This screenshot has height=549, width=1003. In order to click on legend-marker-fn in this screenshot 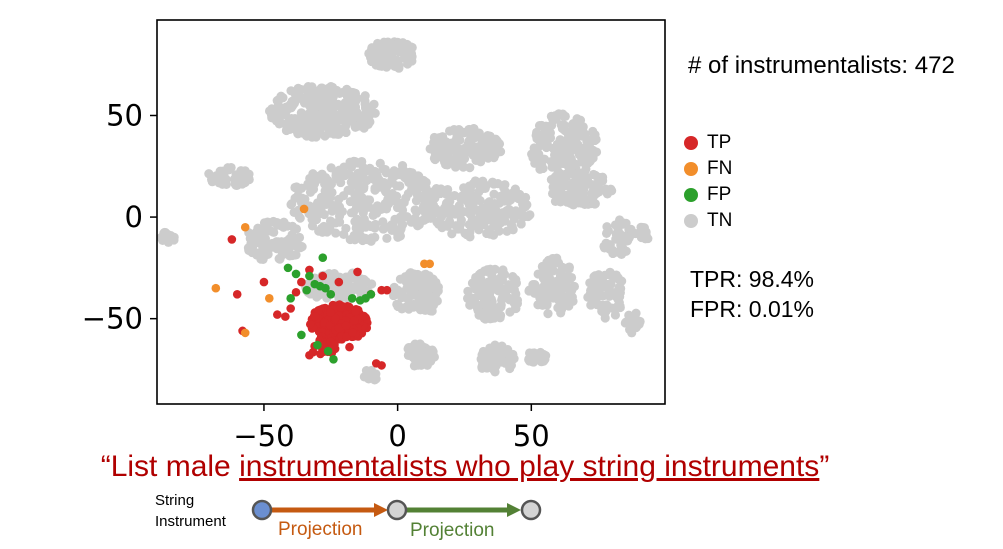, I will do `click(691, 169)`.